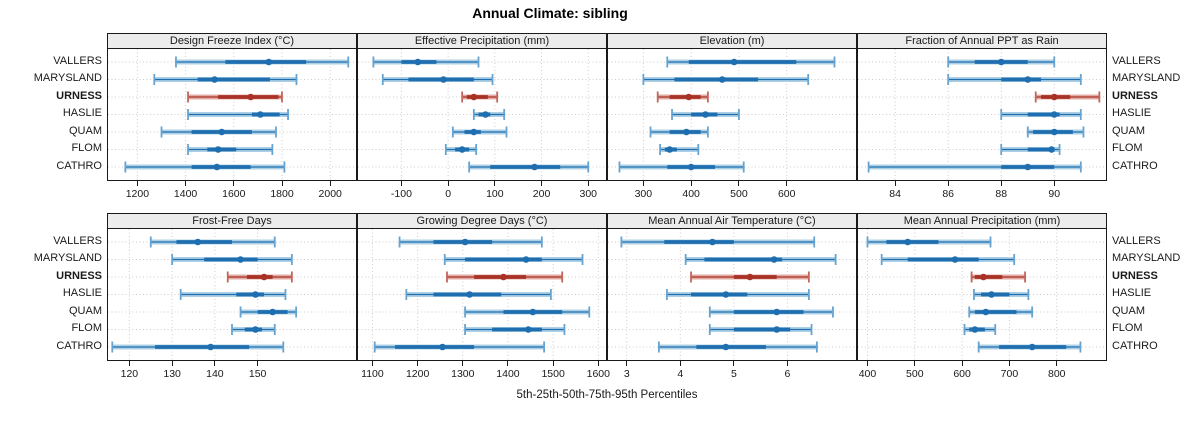  Describe the element at coordinates (541, 194) in the screenshot. I see `axis-tick-label-effective-precipitation-mm: 200` at that location.